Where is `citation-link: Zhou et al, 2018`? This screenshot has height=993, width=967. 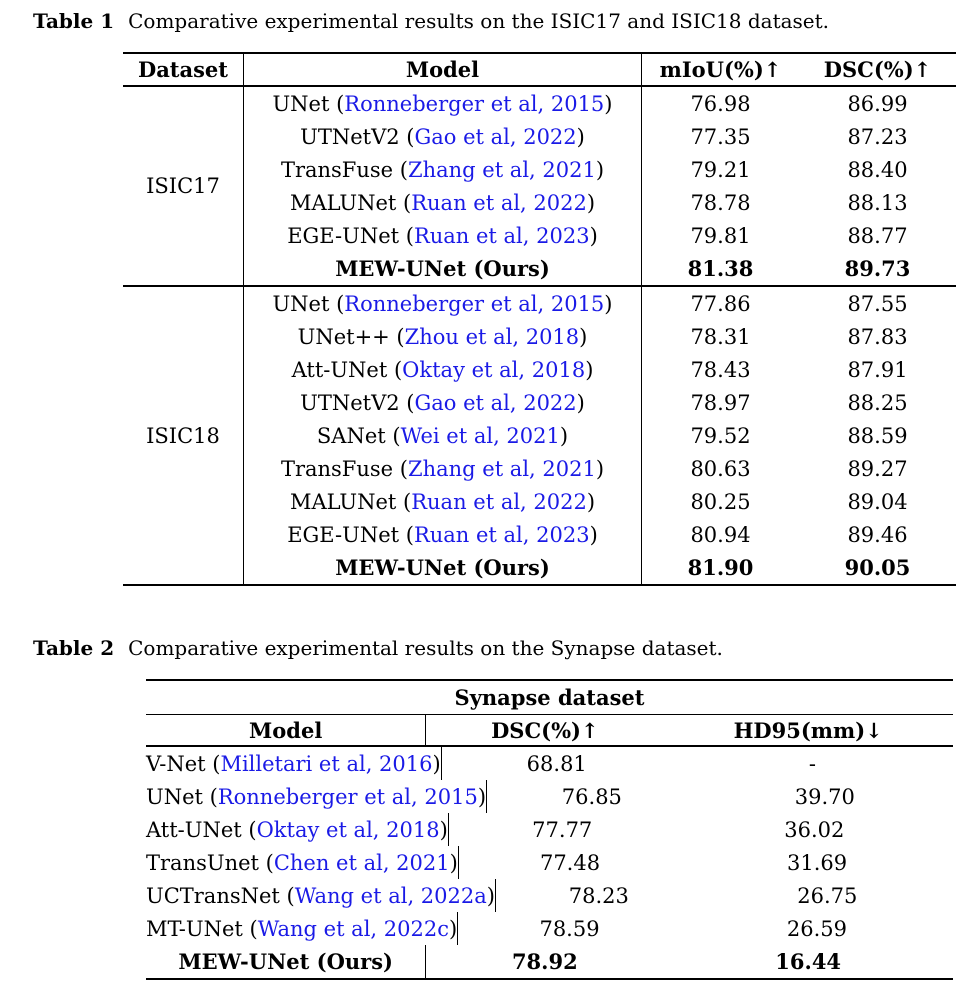
citation-link: Zhou et al, 2018 is located at coordinates (492, 336).